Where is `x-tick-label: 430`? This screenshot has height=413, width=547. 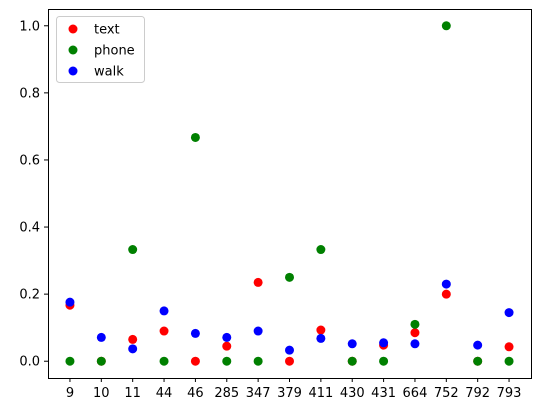 x-tick-label: 430 is located at coordinates (352, 393).